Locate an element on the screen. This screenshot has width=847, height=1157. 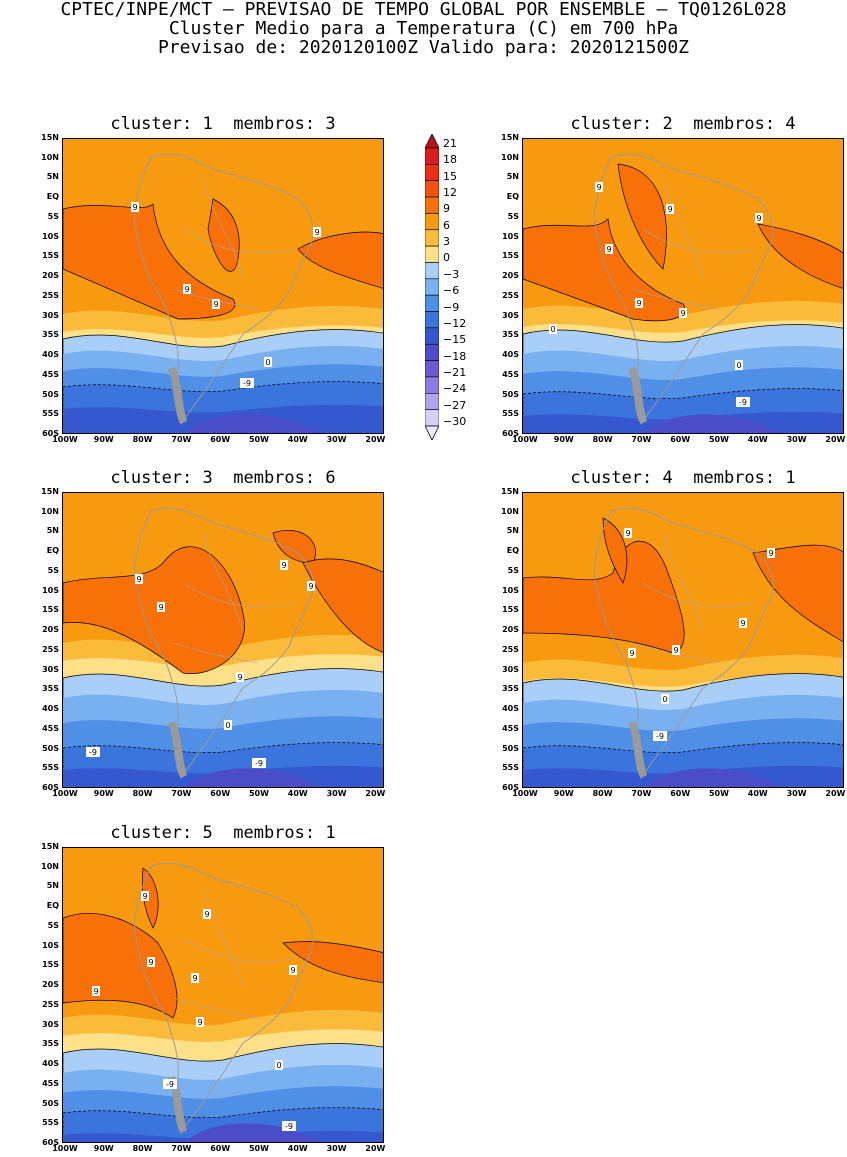
panel-cluster-label: cluster: 1 is located at coordinates (161, 124).